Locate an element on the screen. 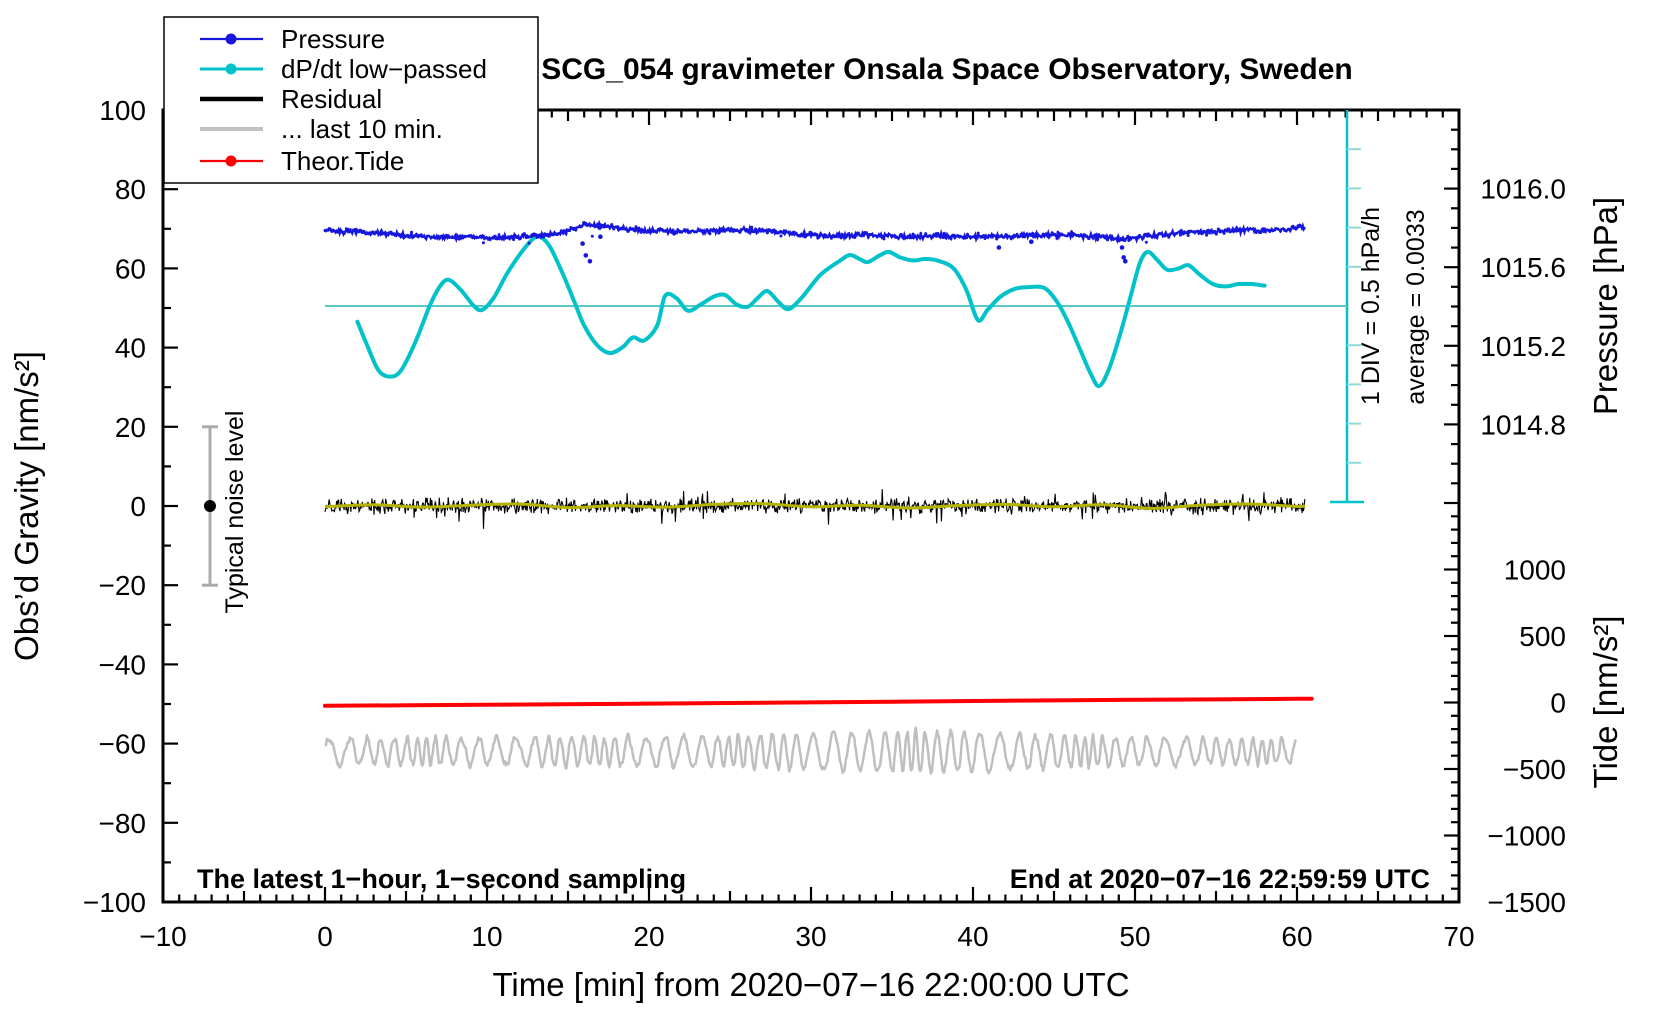 This screenshot has height=1020, width=1660. gravity-tick-label: −80 is located at coordinates (123, 823).